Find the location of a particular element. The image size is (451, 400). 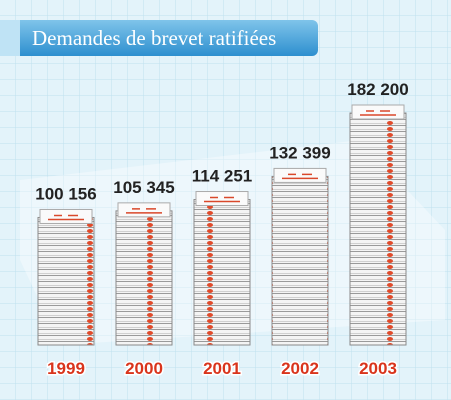

value-label: 182 200 is located at coordinates (377, 89).